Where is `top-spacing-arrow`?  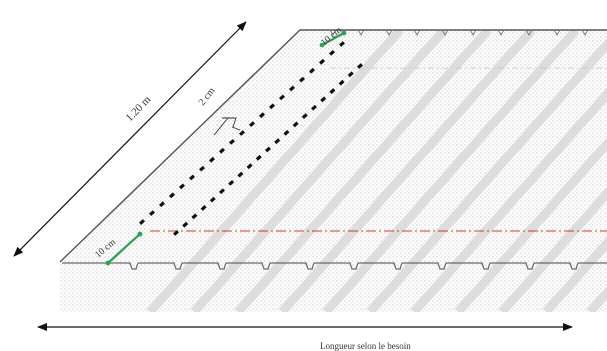
top-spacing-arrow is located at coordinates (333, 39).